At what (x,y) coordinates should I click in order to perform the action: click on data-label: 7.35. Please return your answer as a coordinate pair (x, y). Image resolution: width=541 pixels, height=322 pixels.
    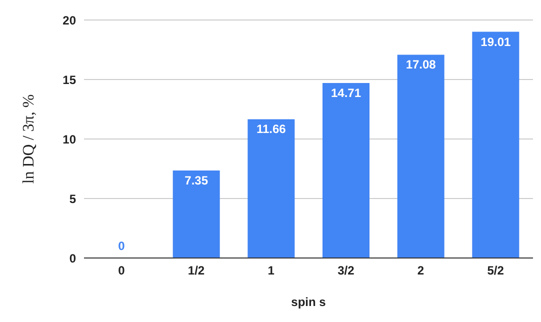
    Looking at the image, I should click on (196, 181).